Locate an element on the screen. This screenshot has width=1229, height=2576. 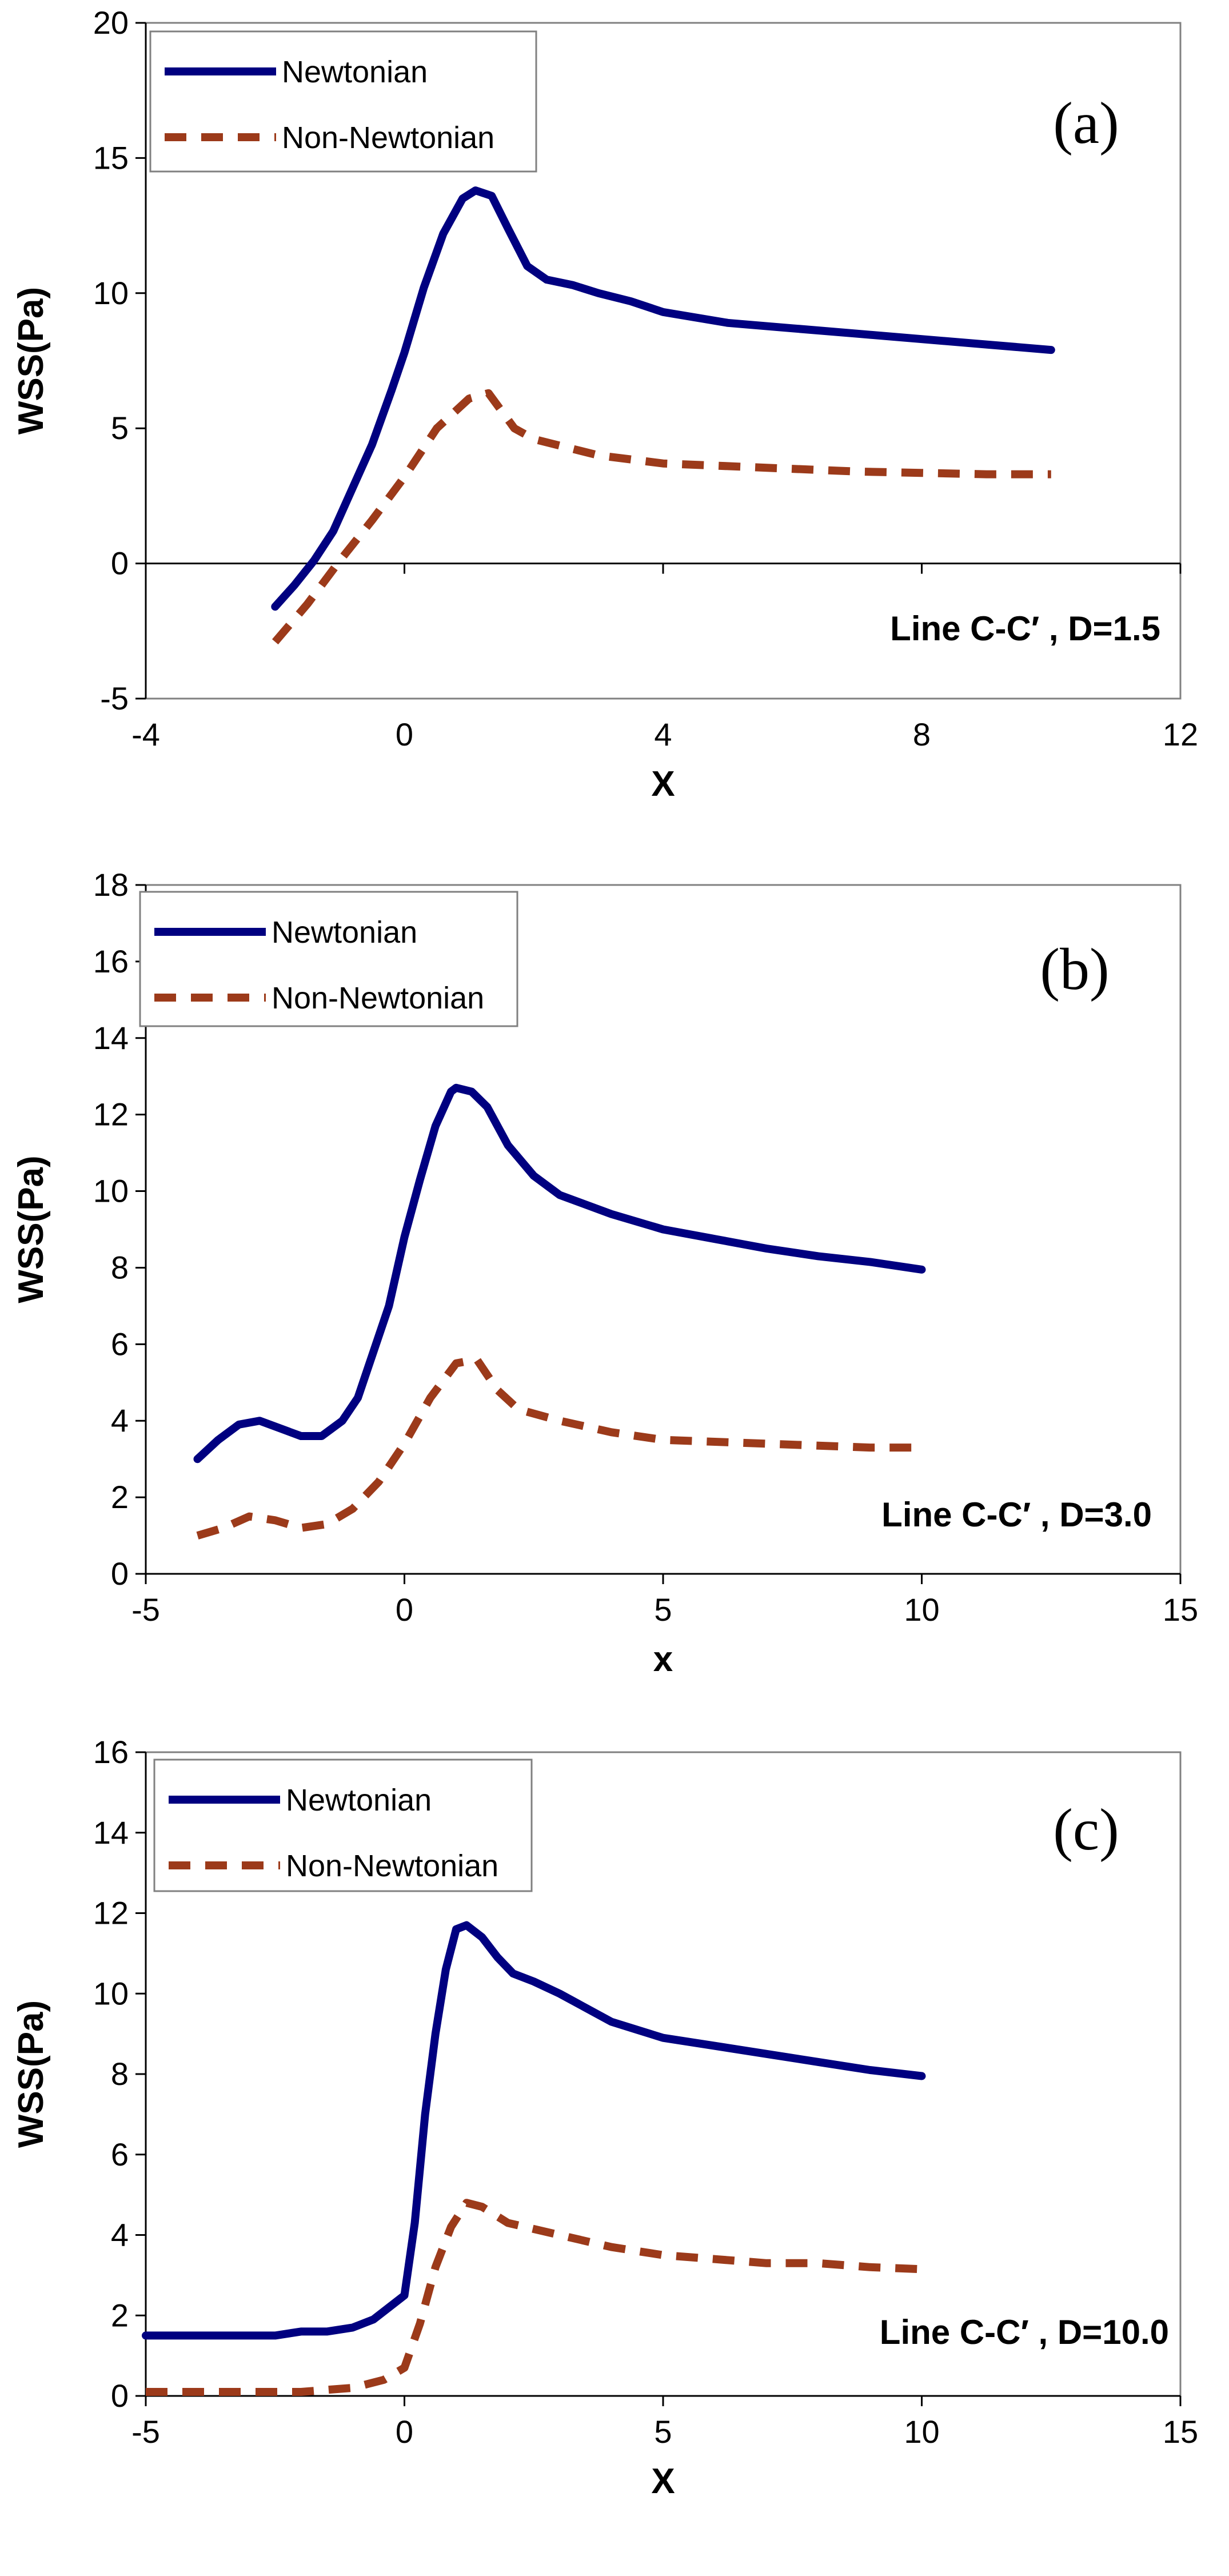
x-tick-label: 4 is located at coordinates (663, 734).